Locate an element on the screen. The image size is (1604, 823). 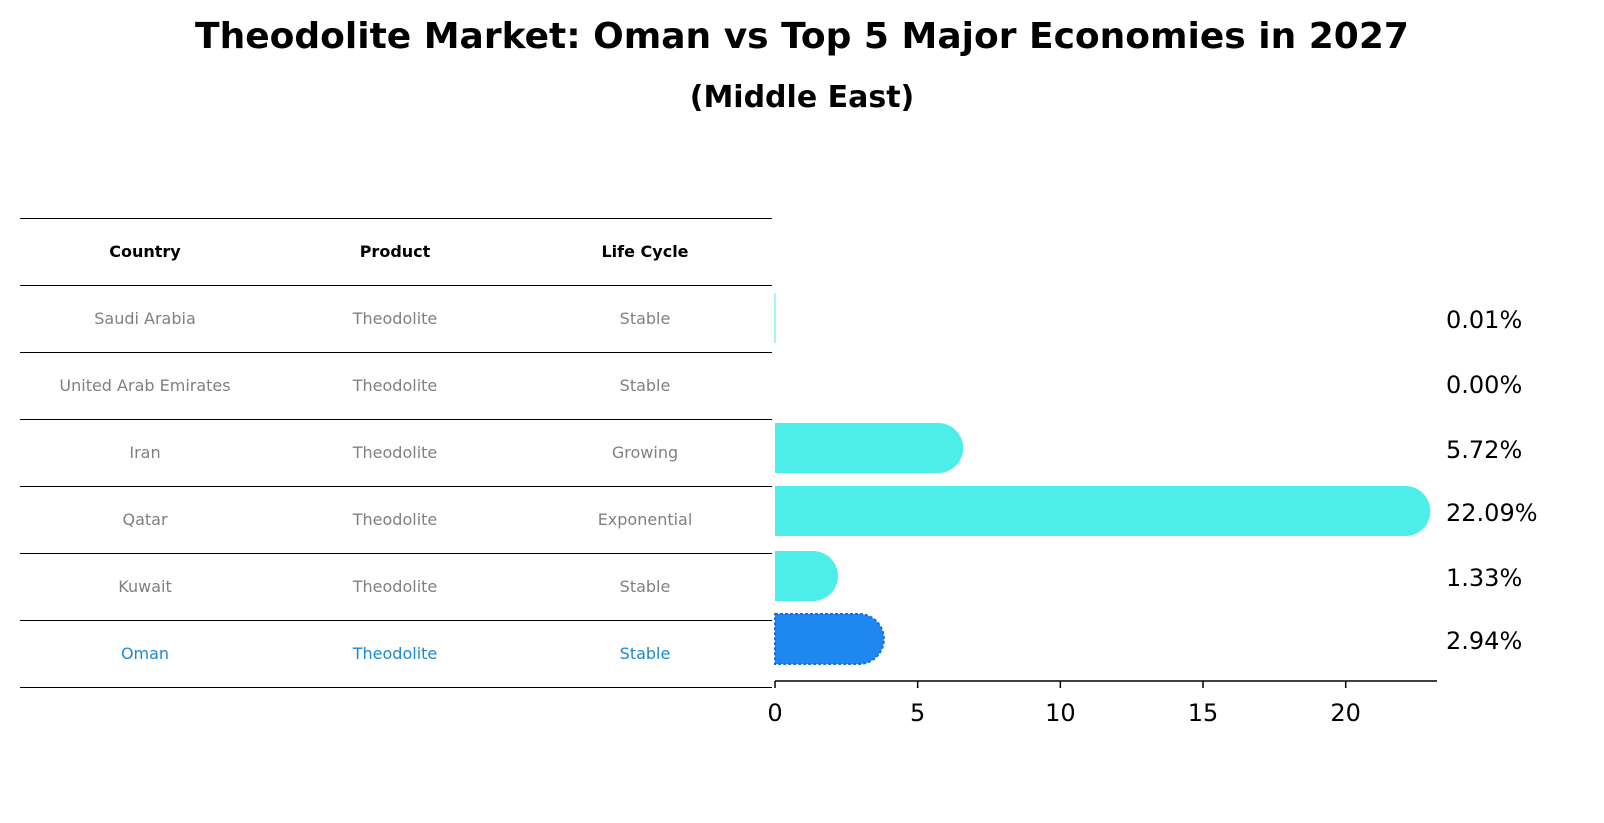
header-product: Product is located at coordinates (395, 251).